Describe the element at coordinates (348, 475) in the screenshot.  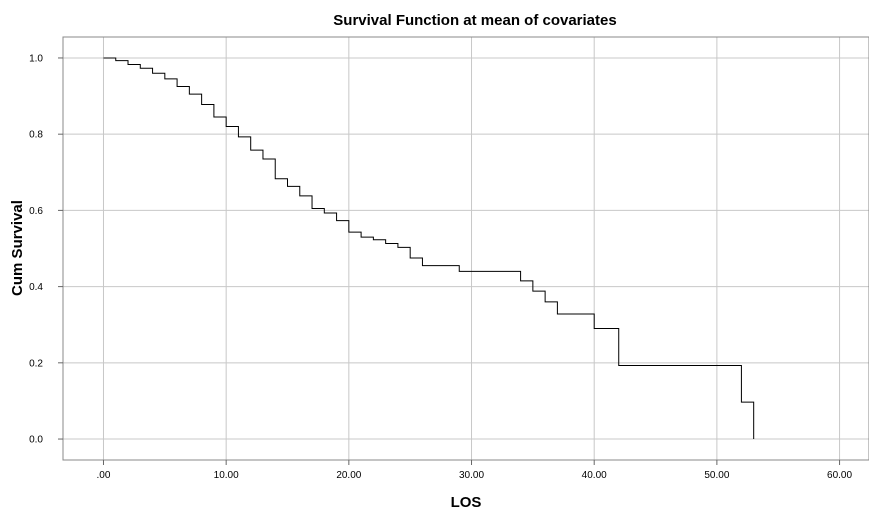
I see `x-tick-label: 20.00` at that location.